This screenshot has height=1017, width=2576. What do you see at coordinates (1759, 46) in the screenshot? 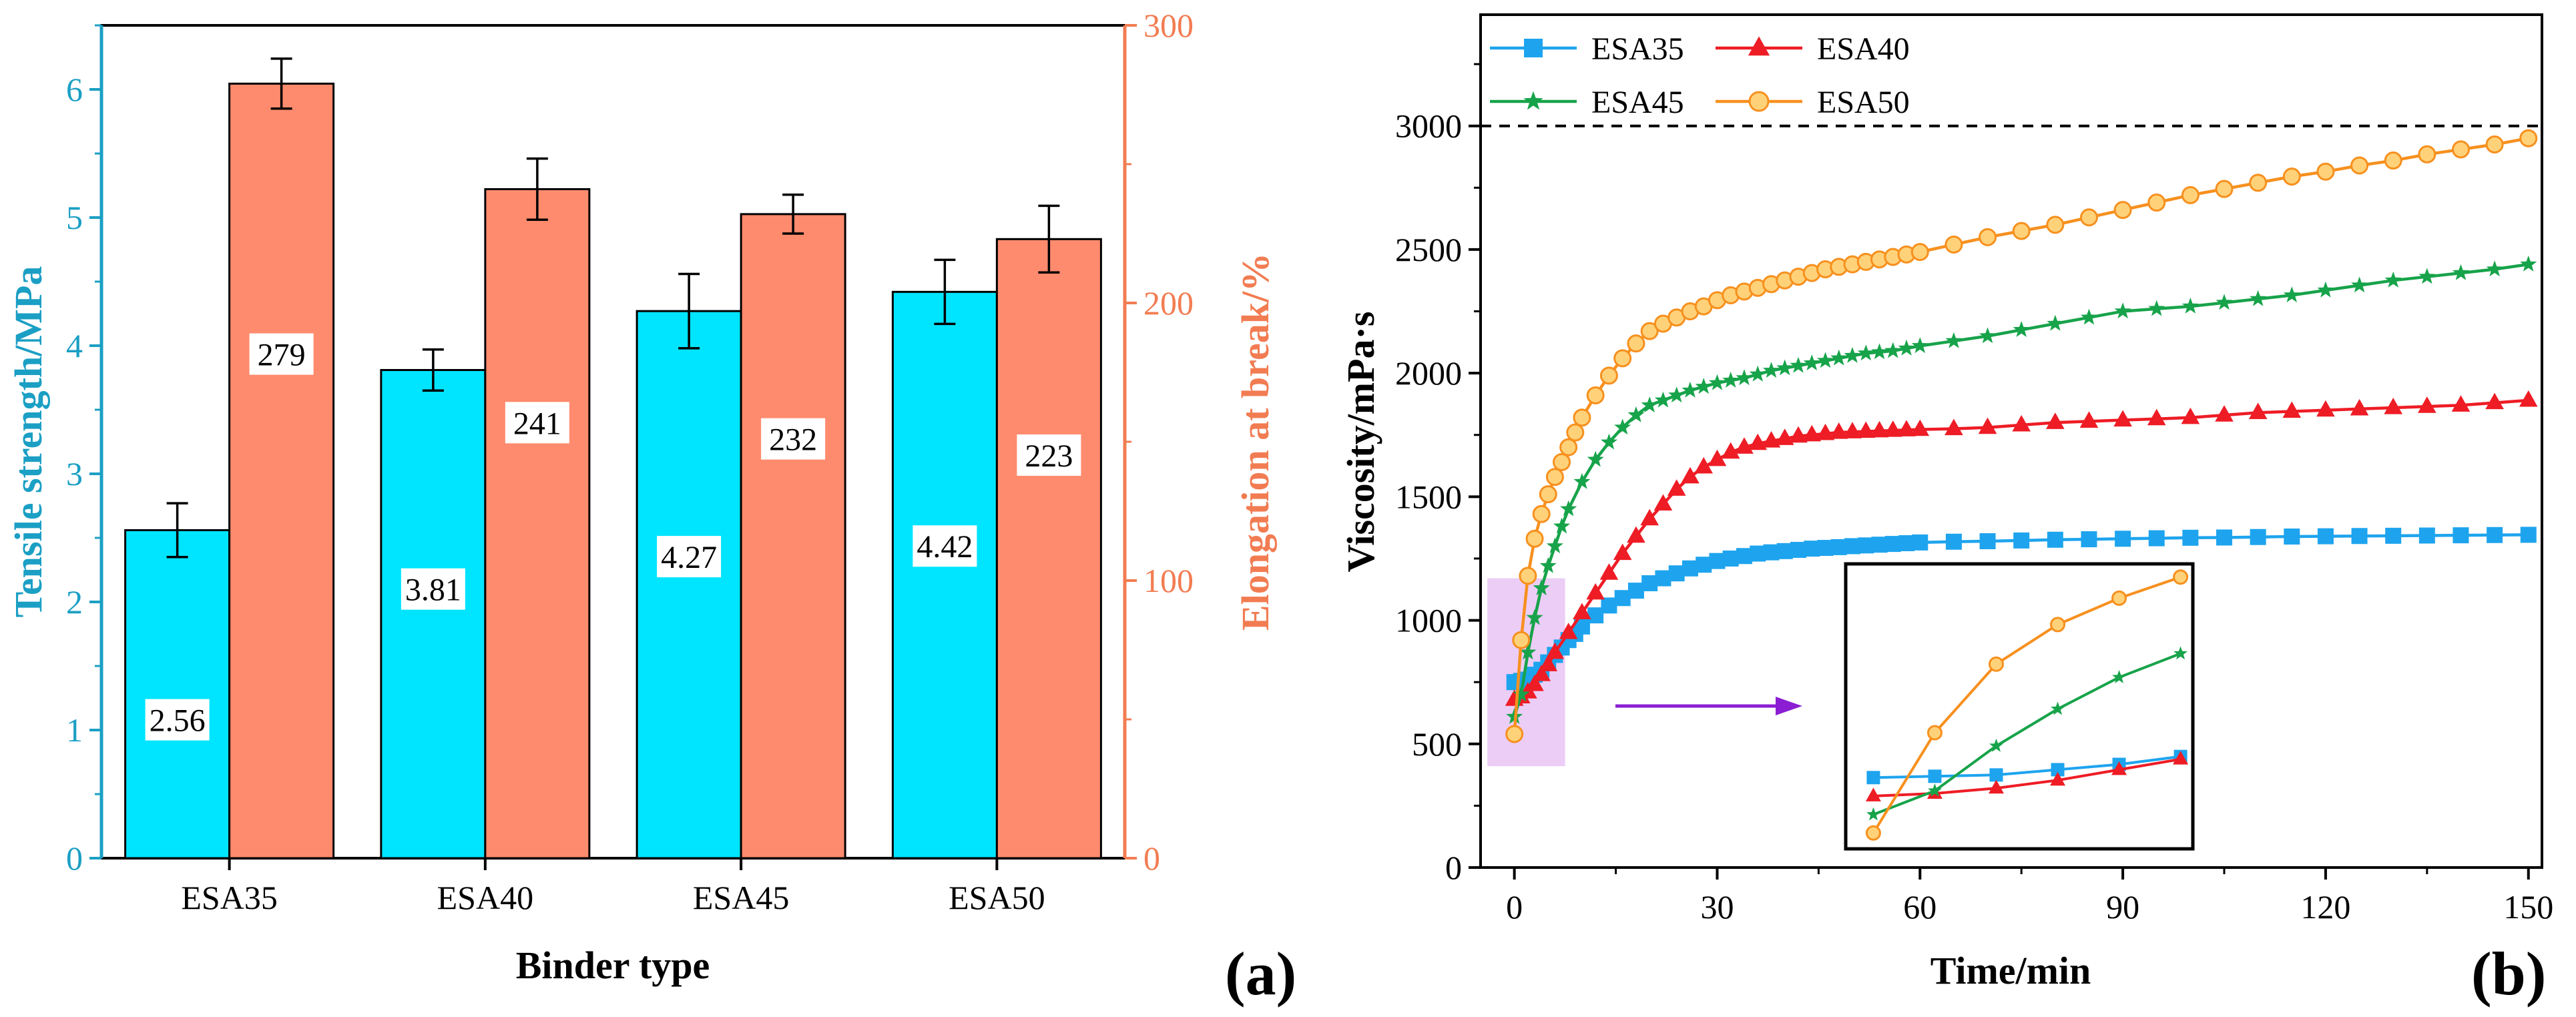
I see `legend-marker-ESA40` at bounding box center [1759, 46].